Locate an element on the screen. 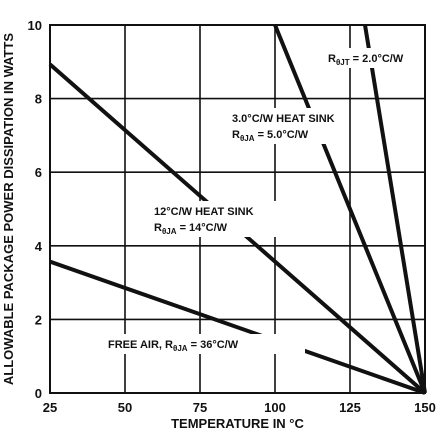 This screenshot has height=434, width=445. x-tick-labels: 25 50 75 100 125 150 is located at coordinates (239, 407).